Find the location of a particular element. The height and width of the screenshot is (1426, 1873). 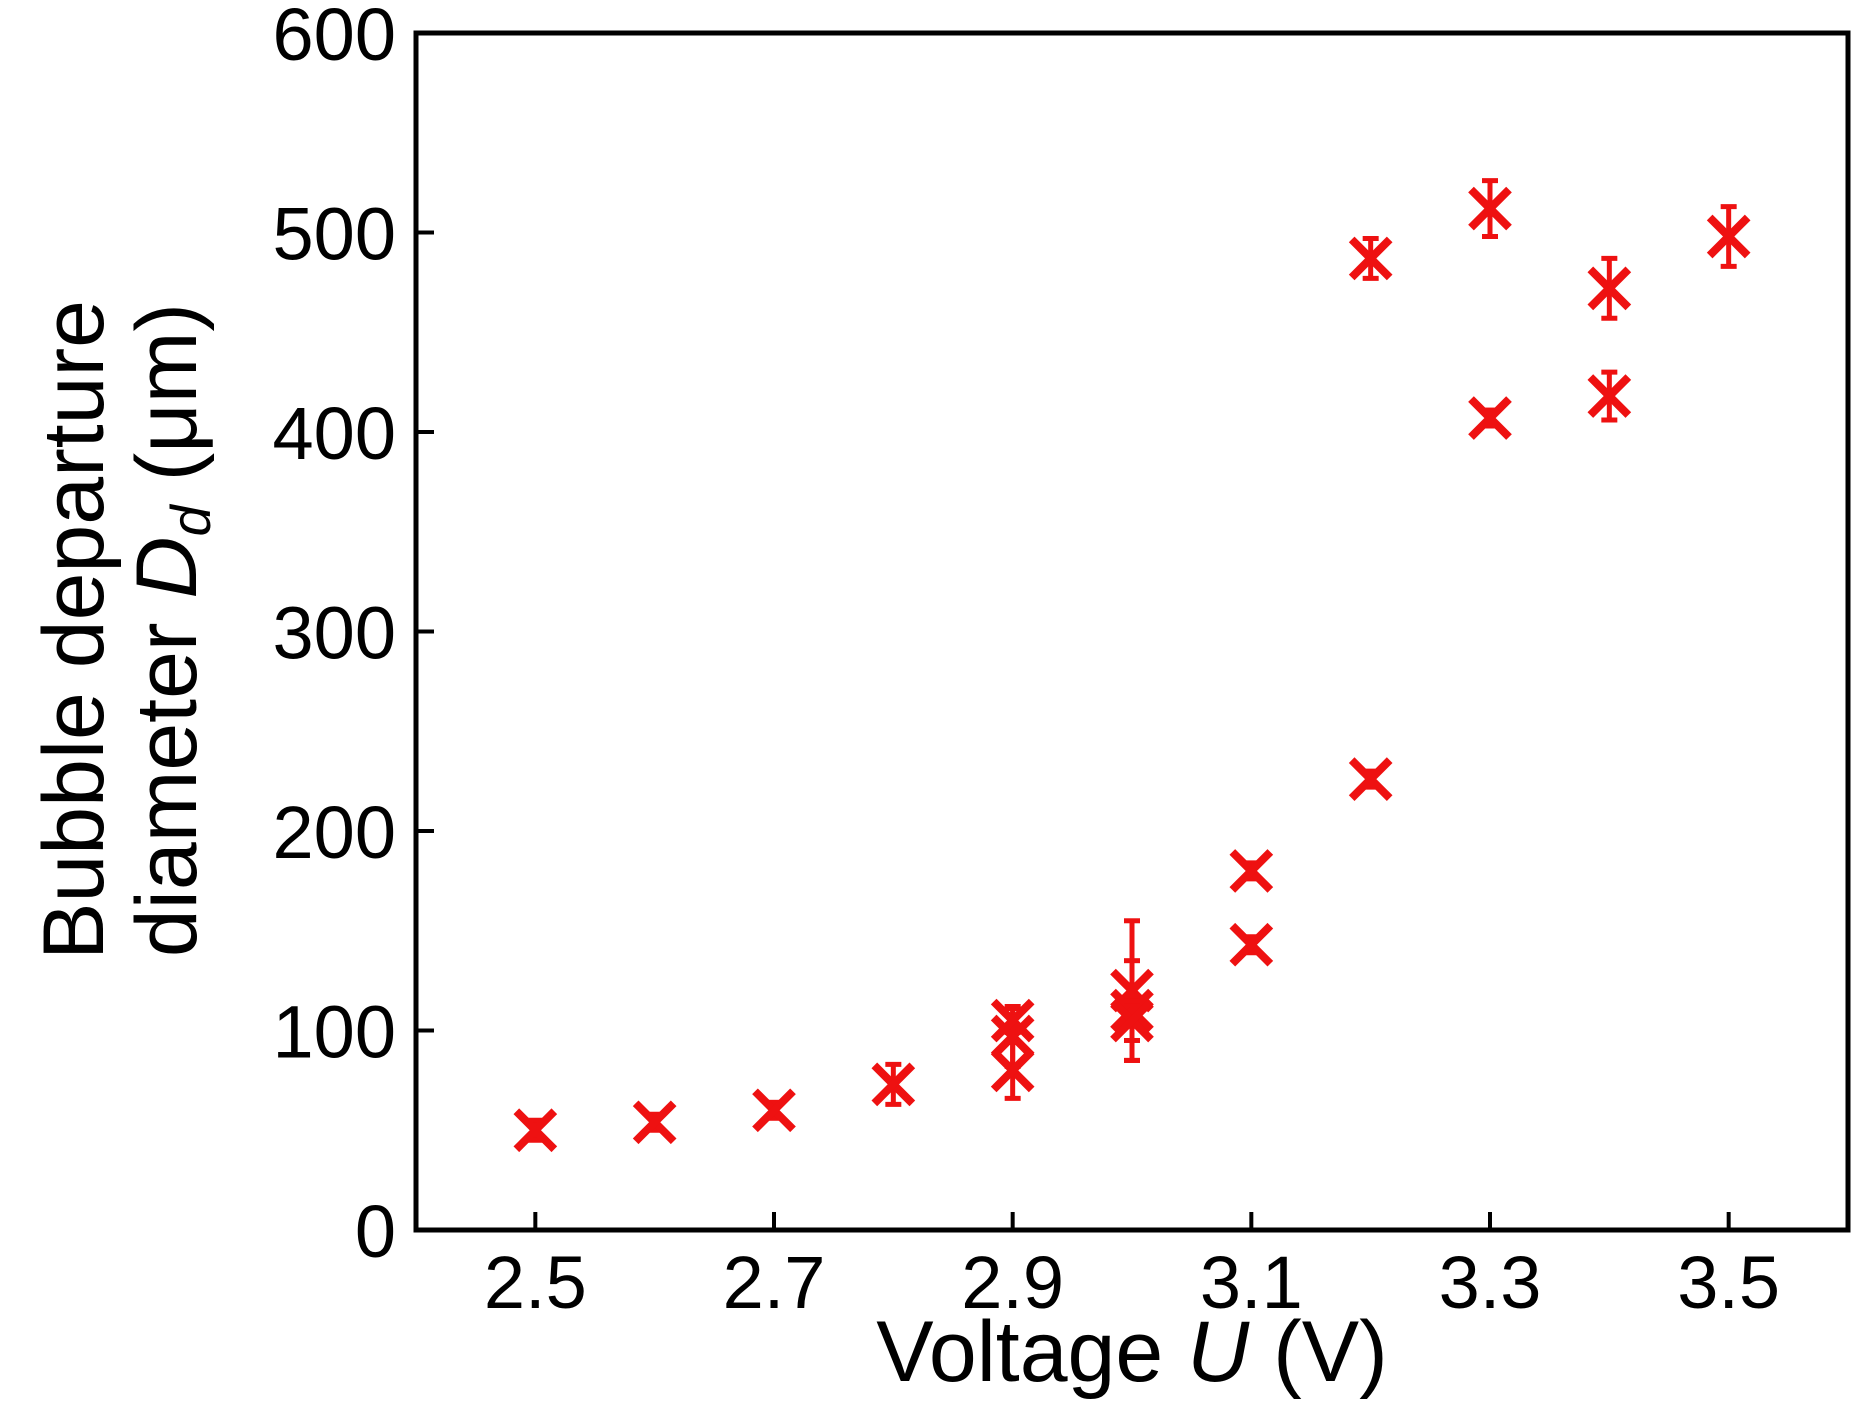

x-tick-label: 3.3 is located at coordinates (1490, 1282).